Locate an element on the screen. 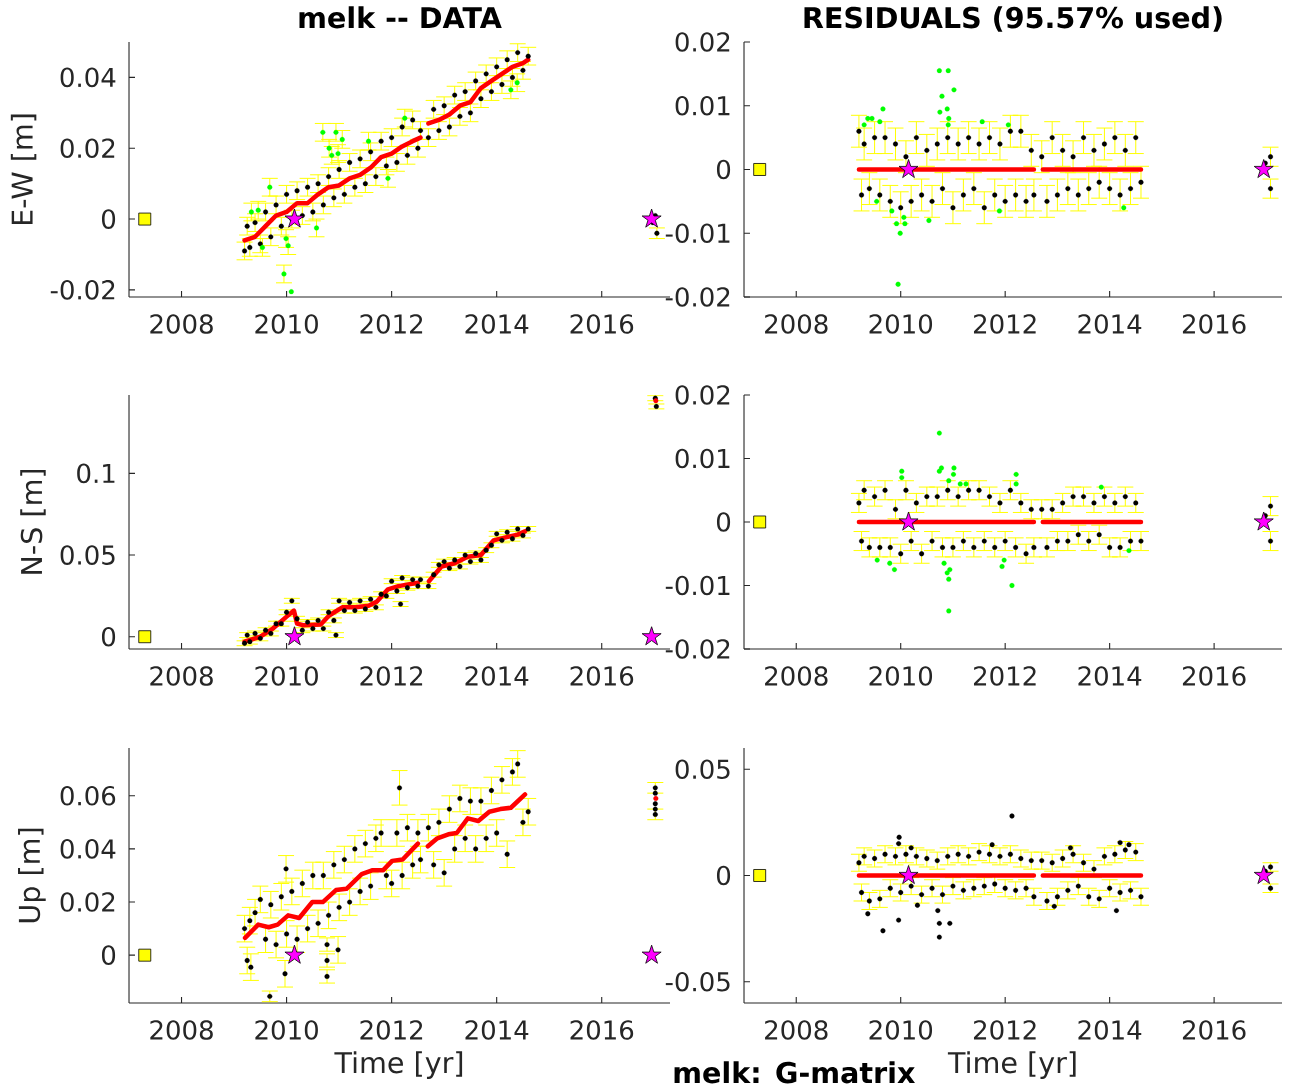 The image size is (1292, 1086). text: melk: G-matrix is located at coordinates (794, 1072).